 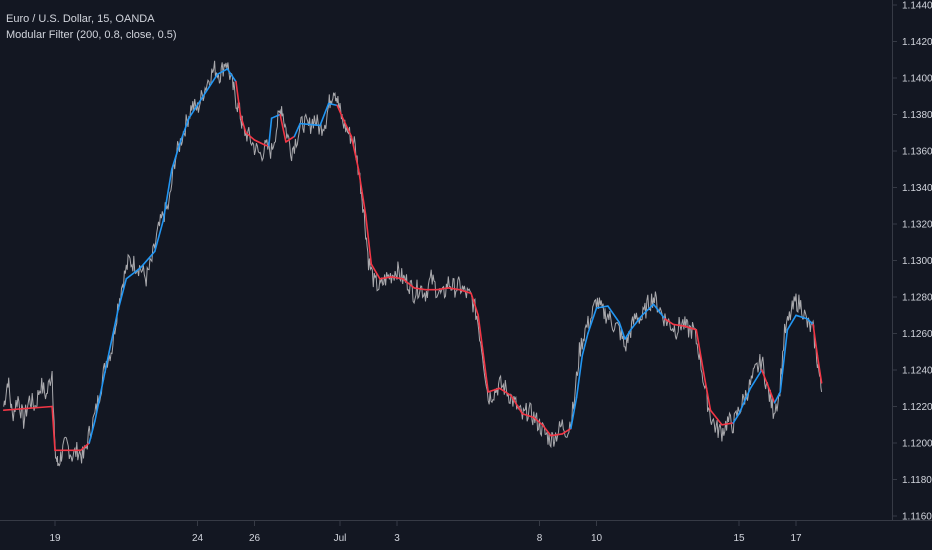 I want to click on price-tick-label: 1.12200, so click(x=917, y=407).